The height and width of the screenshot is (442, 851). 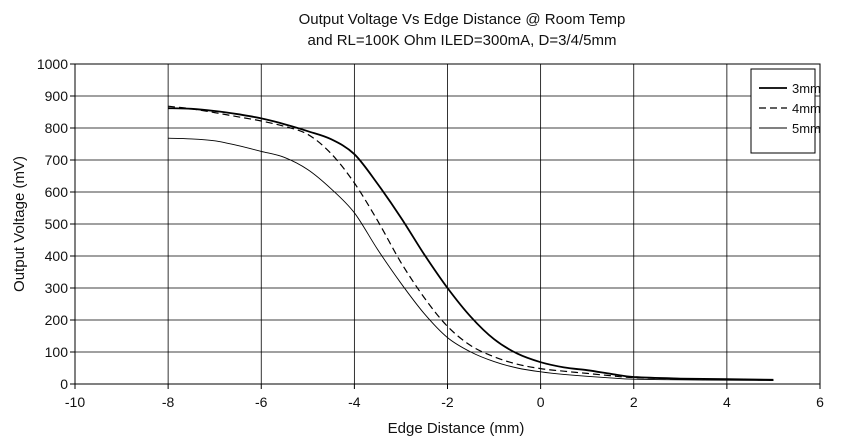 I want to click on x-tick-label: -2, so click(x=447, y=402).